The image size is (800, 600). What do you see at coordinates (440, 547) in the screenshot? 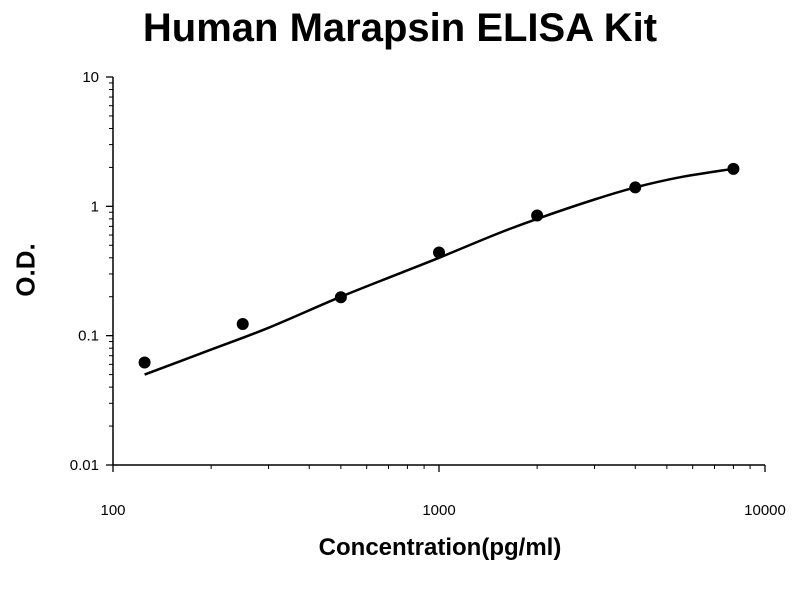
I see `x-axis-label: Concentration(pg/ml)` at bounding box center [440, 547].